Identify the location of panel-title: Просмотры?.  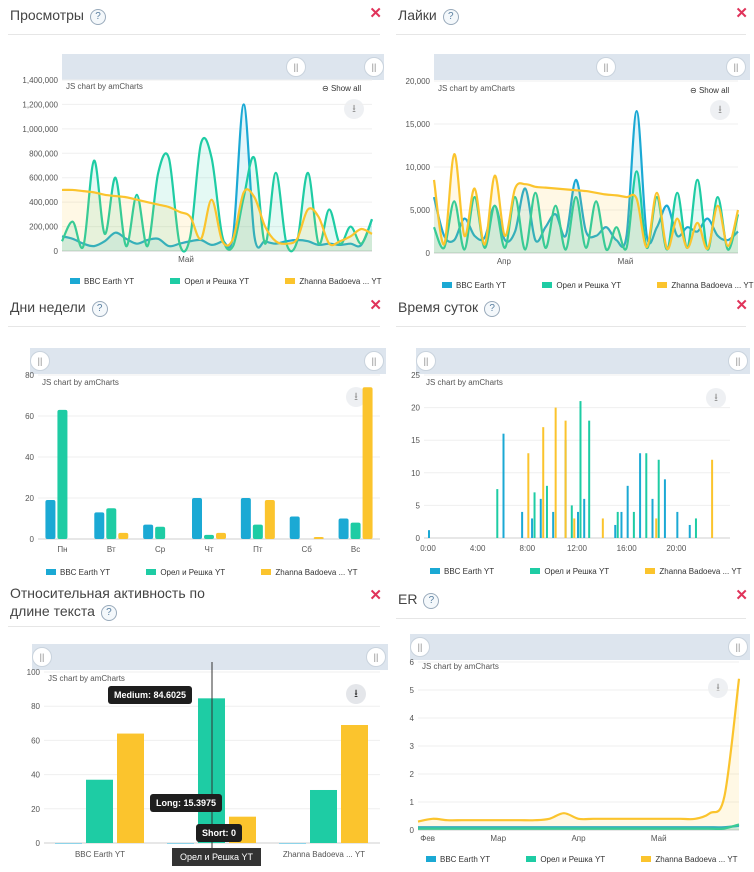
(58, 15).